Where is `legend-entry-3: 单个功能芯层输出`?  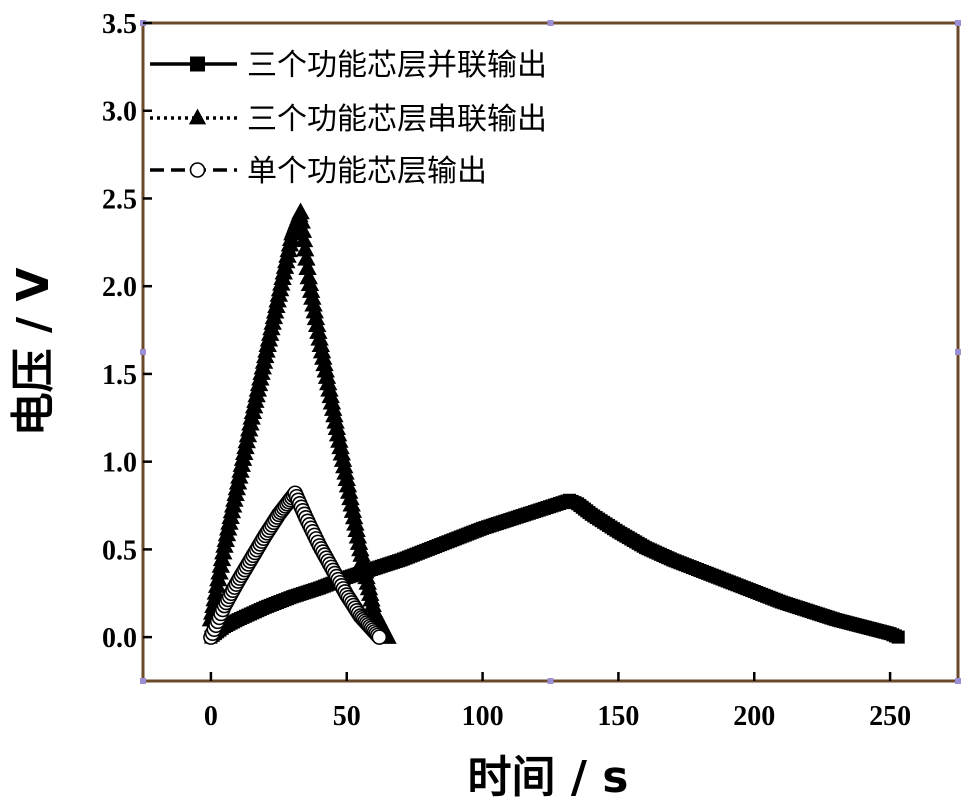
legend-entry-3: 单个功能芯层输出 is located at coordinates (318, 171).